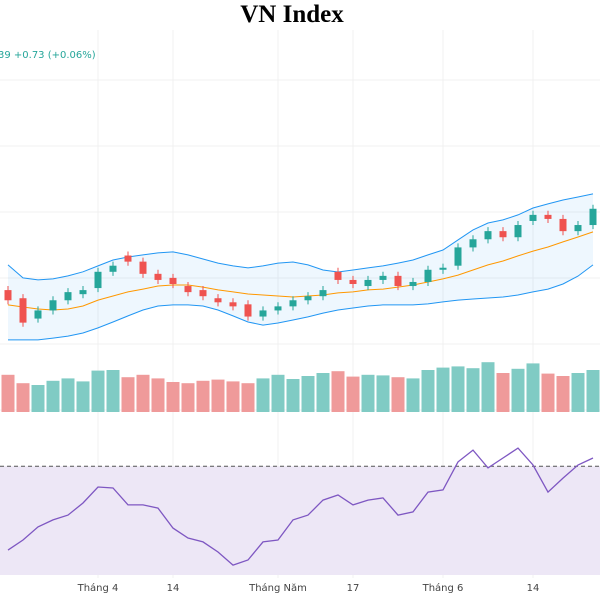 The image size is (600, 600). What do you see at coordinates (301, 302) in the screenshot?
I see `band-lower` at bounding box center [301, 302].